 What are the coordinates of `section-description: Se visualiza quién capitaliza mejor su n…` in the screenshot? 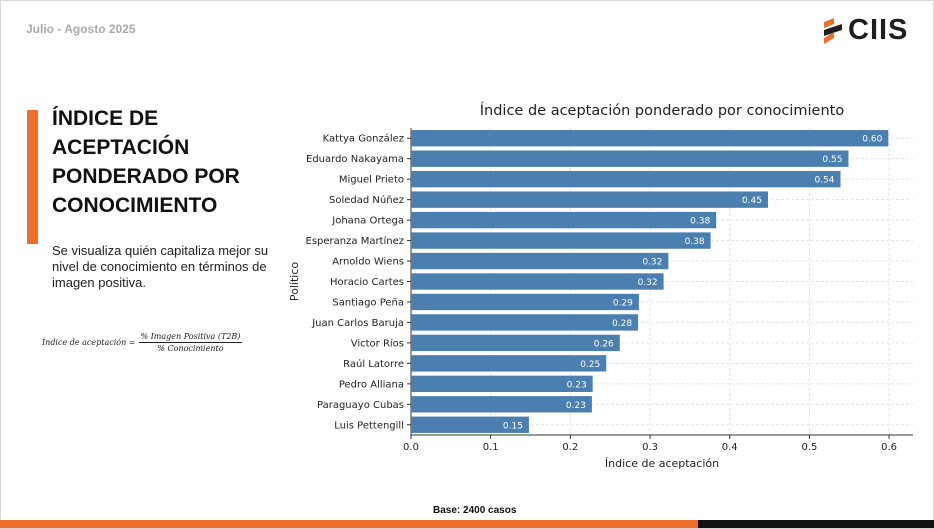 It's located at (160, 266).